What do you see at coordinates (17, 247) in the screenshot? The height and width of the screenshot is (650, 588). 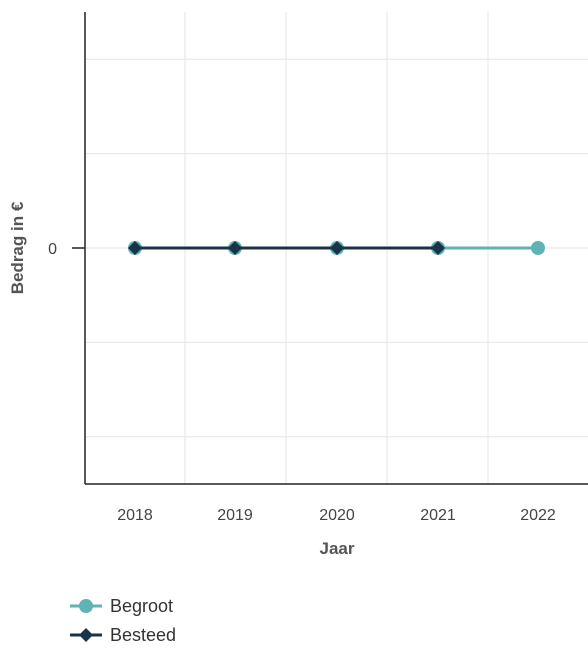 I see `y-axis-title: Bedrag in €` at bounding box center [17, 247].